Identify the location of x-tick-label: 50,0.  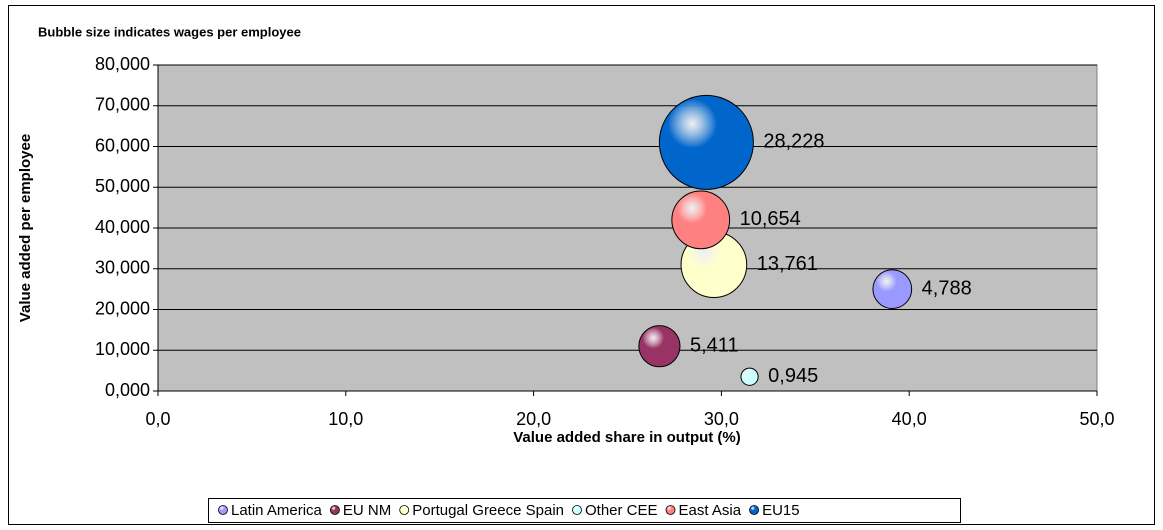
(1096, 419).